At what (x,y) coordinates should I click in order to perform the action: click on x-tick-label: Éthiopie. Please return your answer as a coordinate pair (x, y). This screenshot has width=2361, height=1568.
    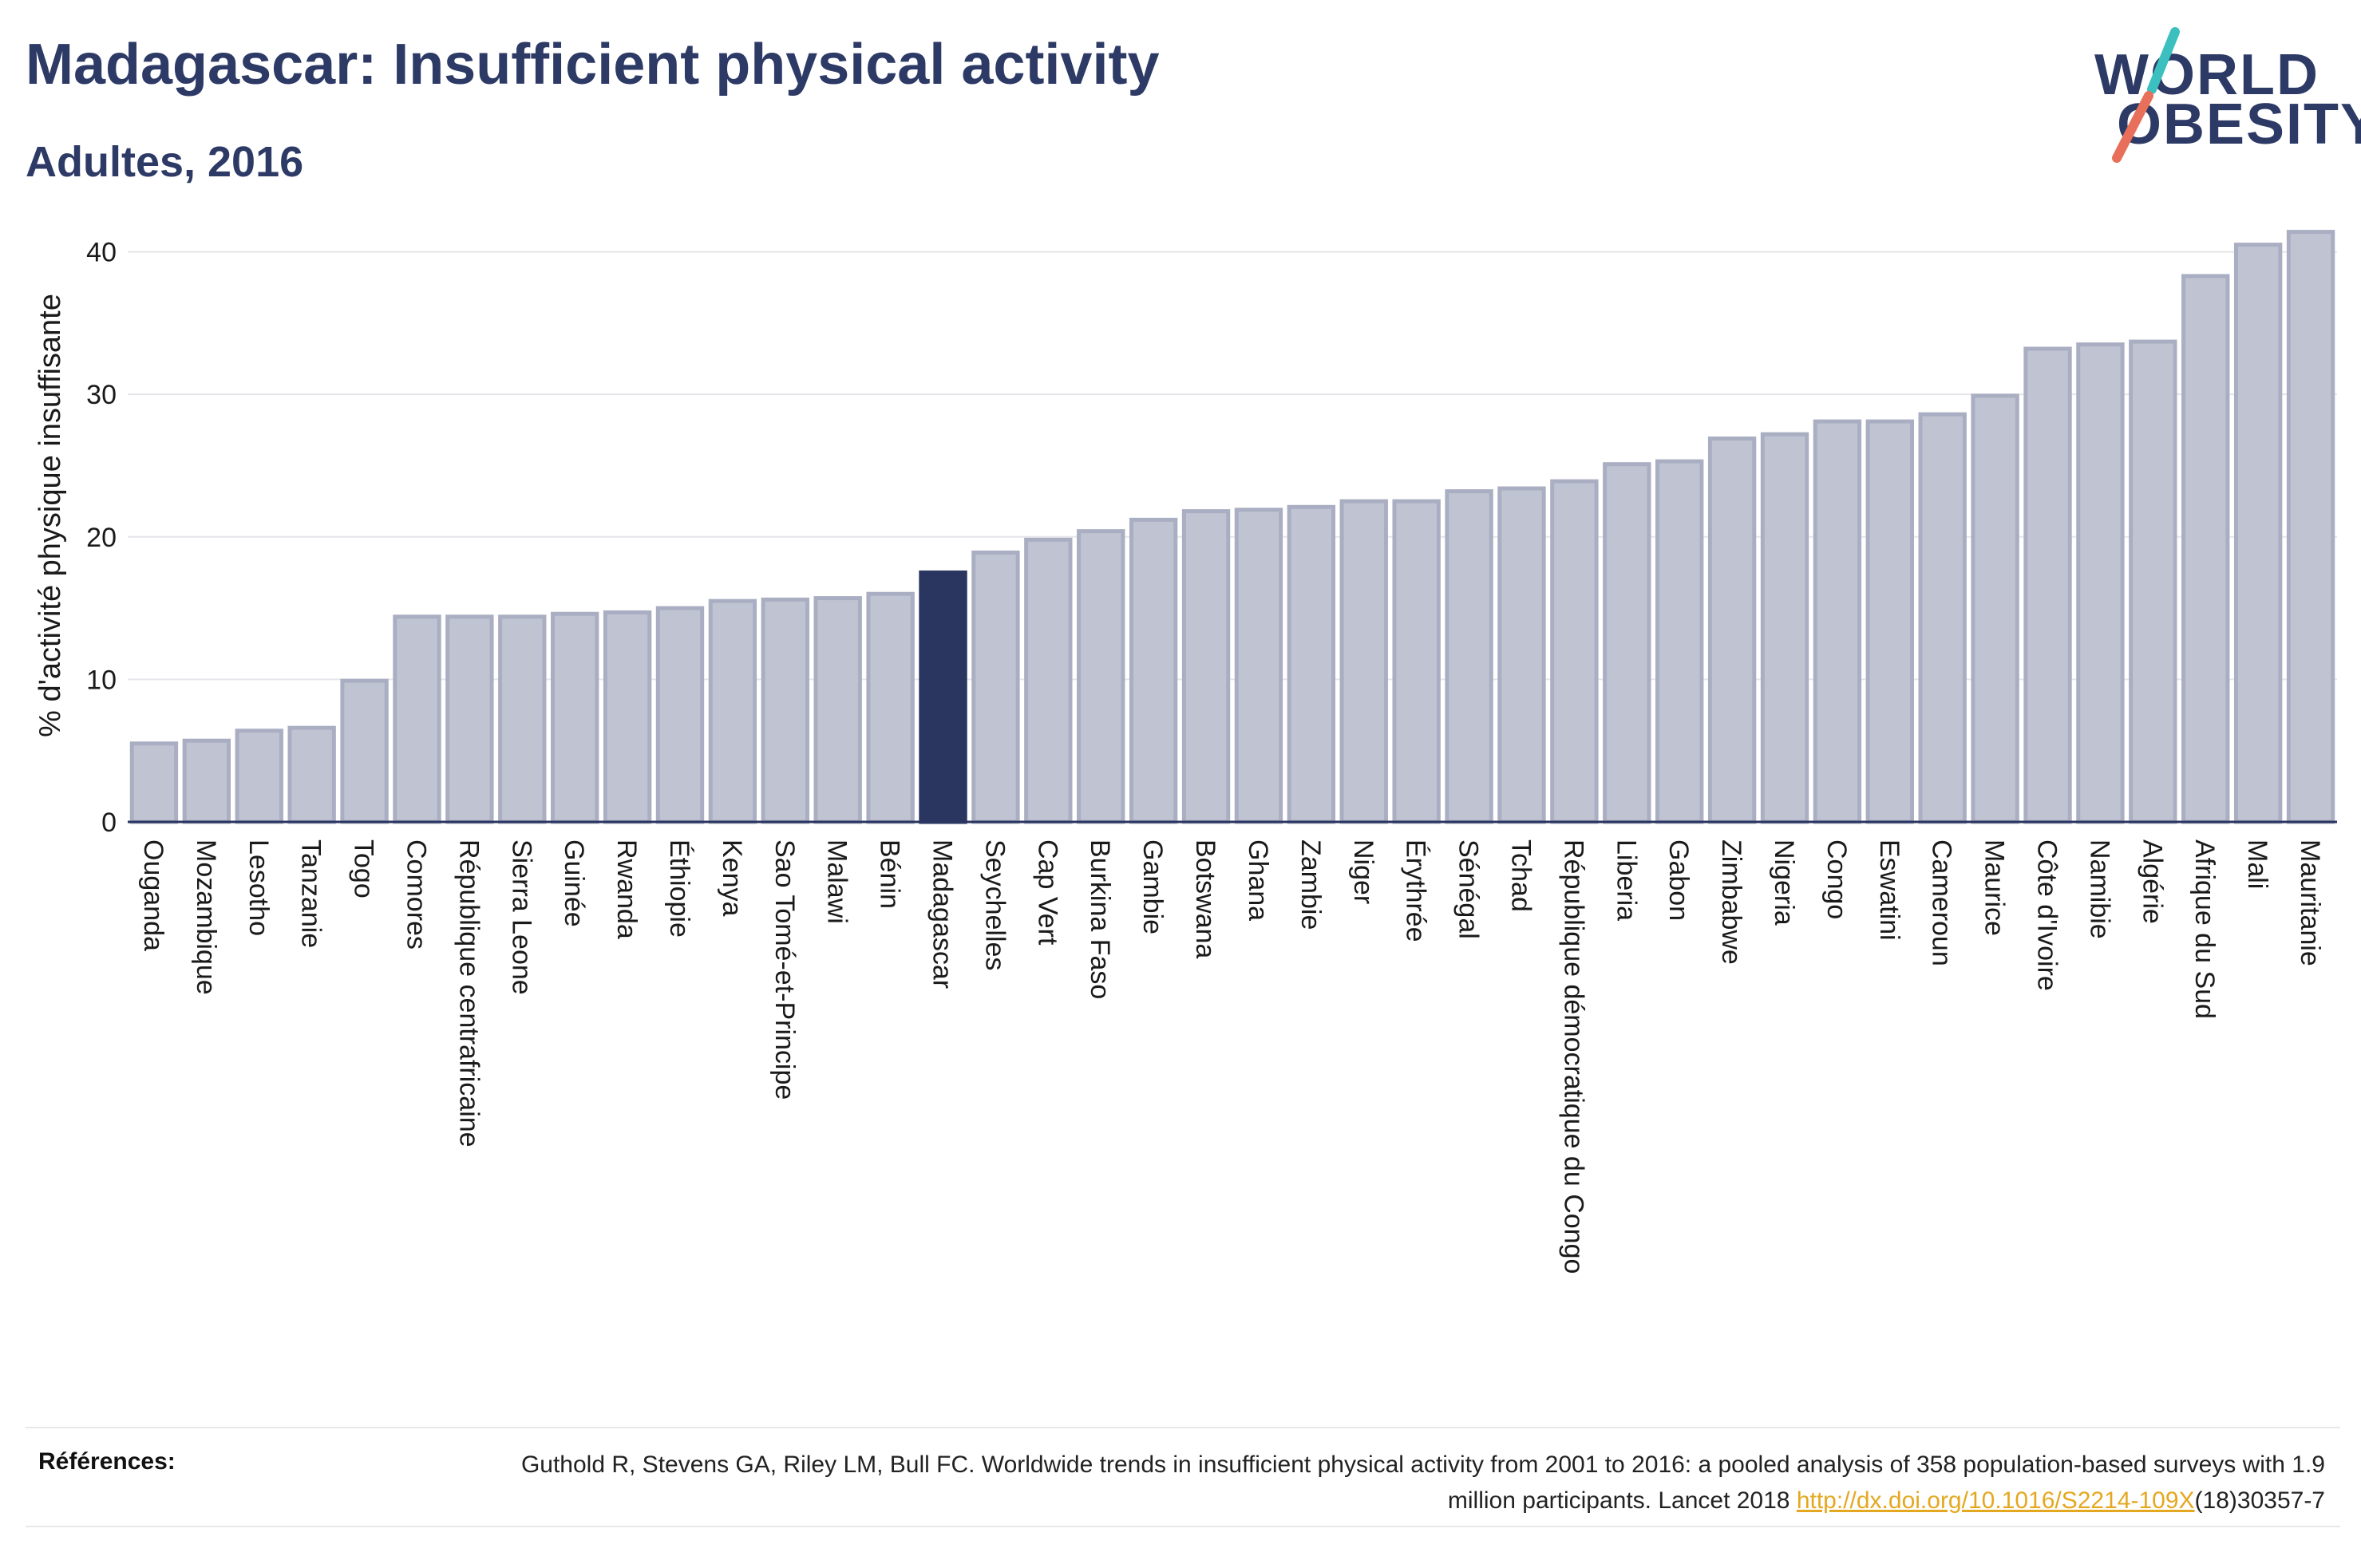
    Looking at the image, I should click on (679, 889).